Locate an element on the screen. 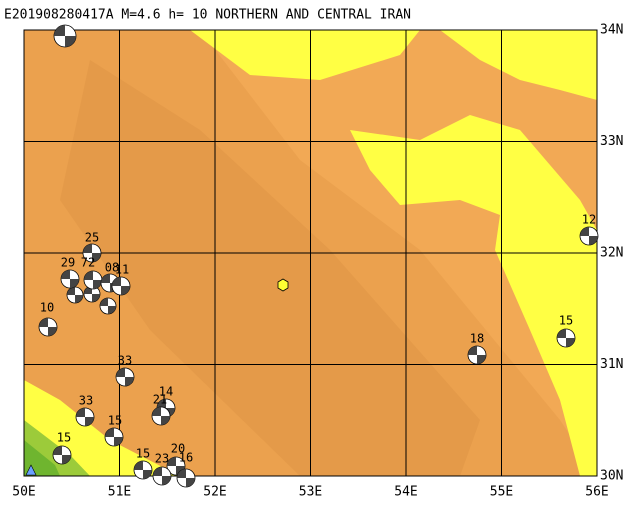 This screenshot has width=637, height=506. depth-label: 23 is located at coordinates (162, 459).